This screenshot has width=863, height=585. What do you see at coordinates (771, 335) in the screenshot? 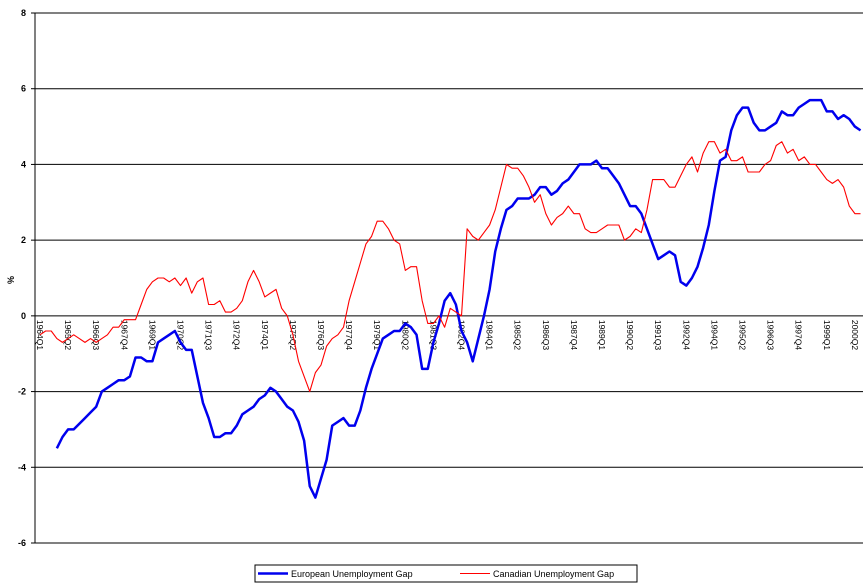
I see `x-tick-label: 1996Q3` at bounding box center [771, 335].